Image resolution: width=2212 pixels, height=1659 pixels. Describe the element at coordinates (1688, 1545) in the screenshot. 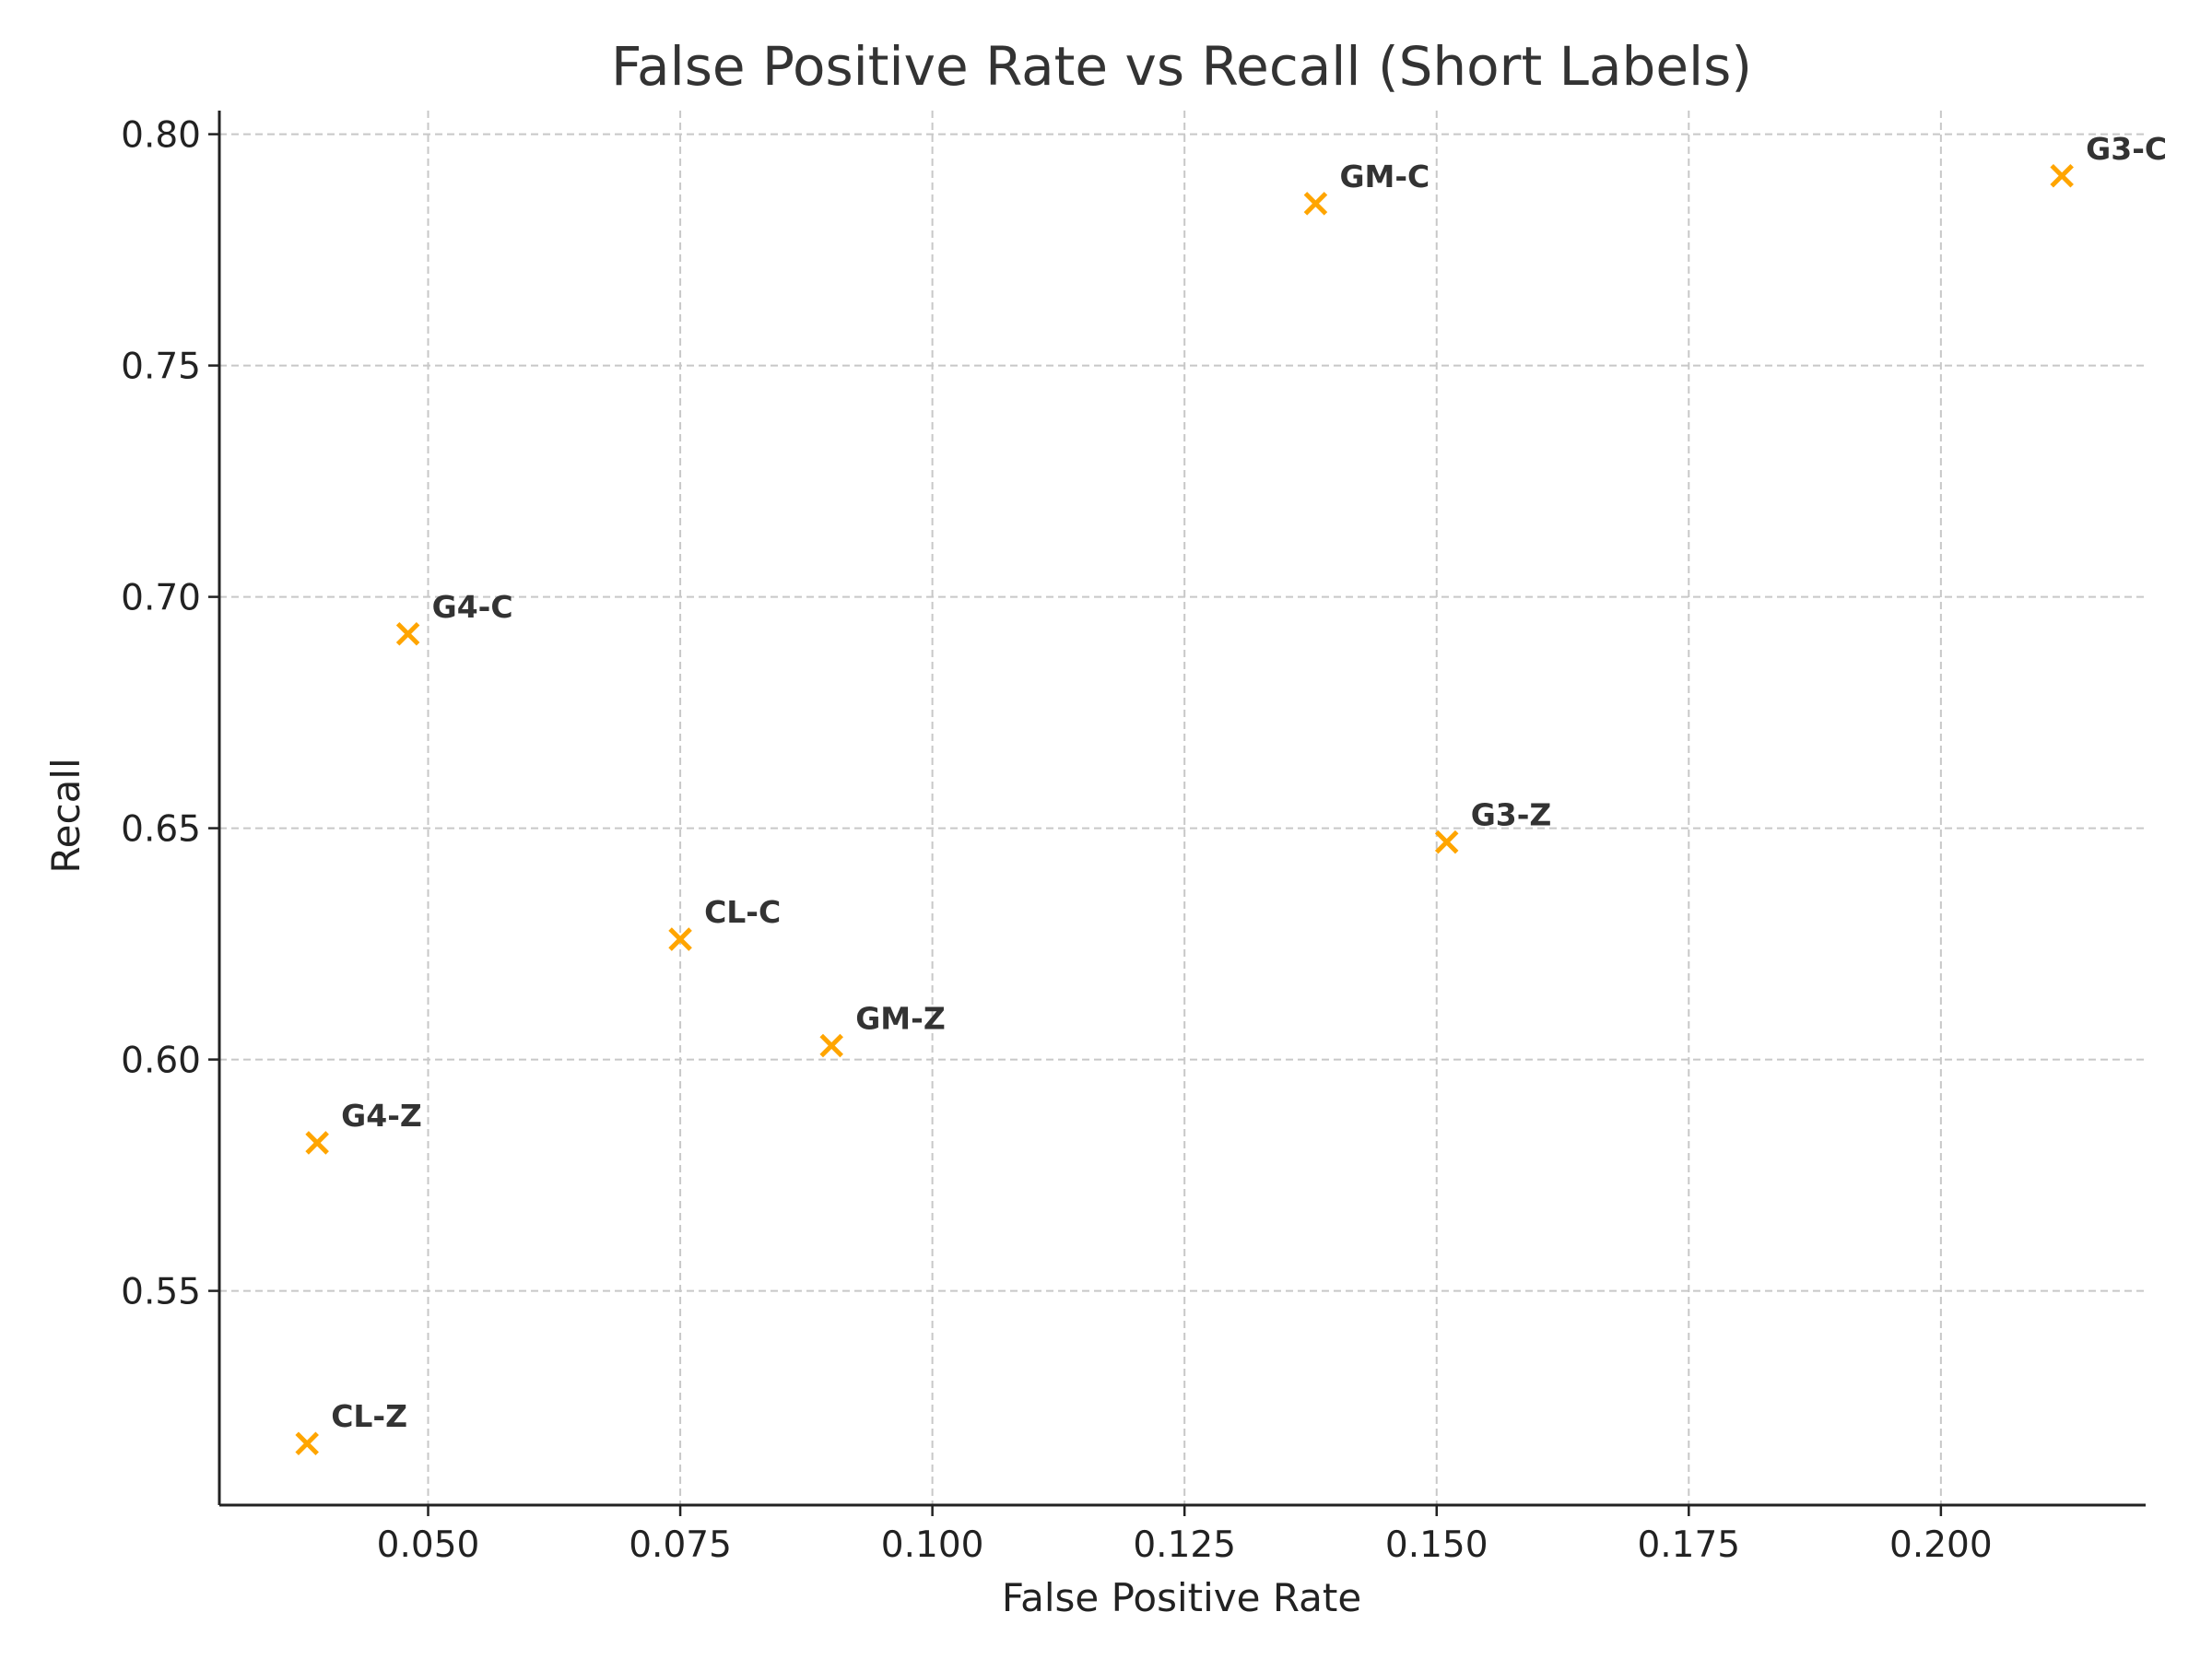

I see `x-tick-label: 0.175` at that location.